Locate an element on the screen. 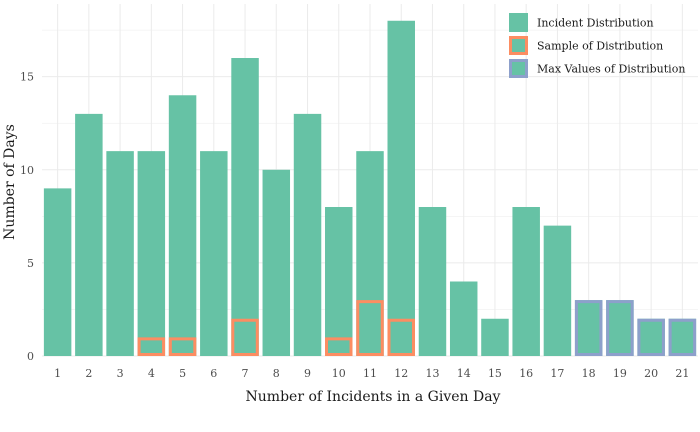 The height and width of the screenshot is (432, 700). y-tick-label: 5 is located at coordinates (30, 263).